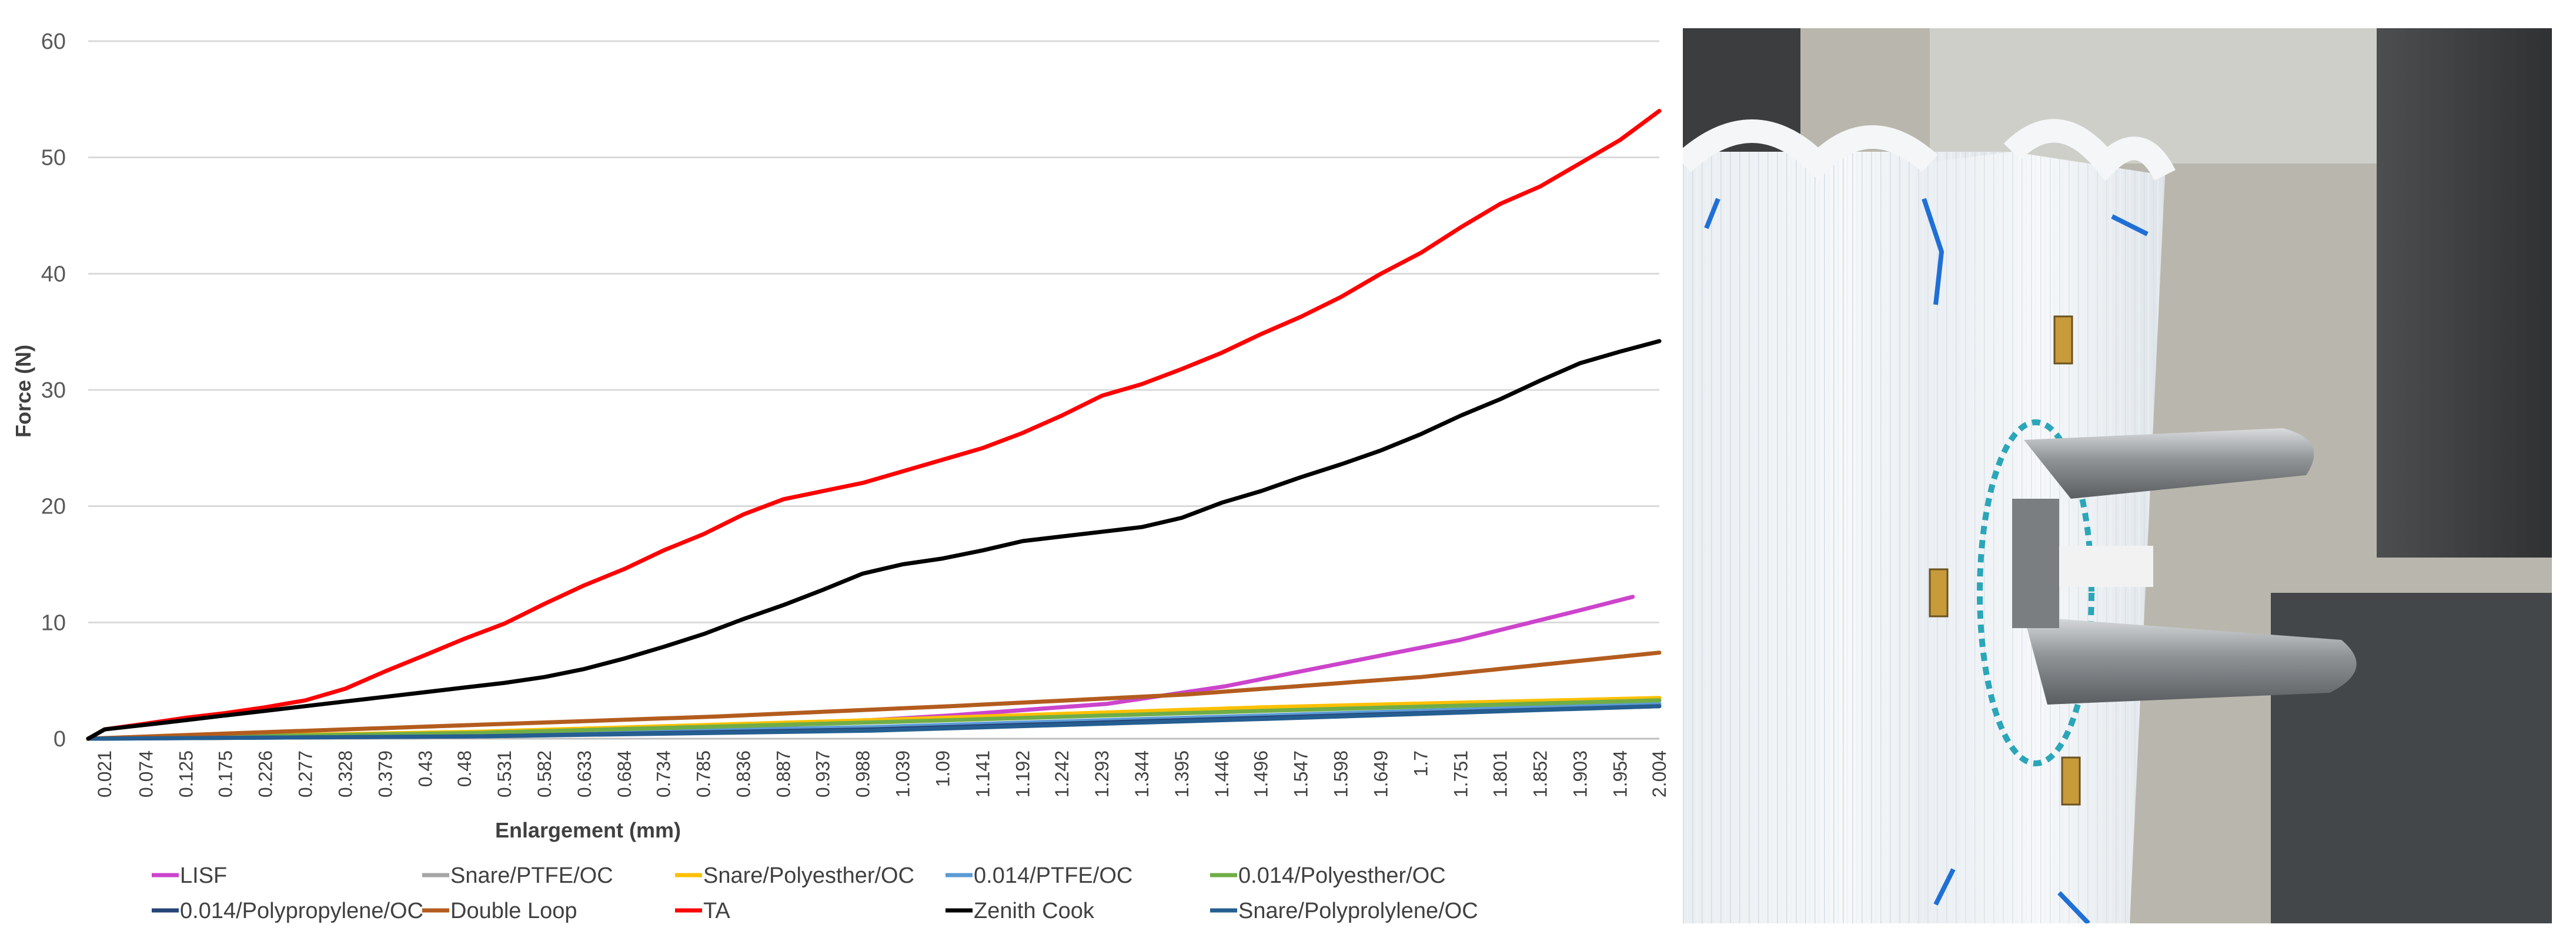 This screenshot has width=2576, height=941. What do you see at coordinates (425, 768) in the screenshot?
I see `x-tick-label: 0.43` at bounding box center [425, 768].